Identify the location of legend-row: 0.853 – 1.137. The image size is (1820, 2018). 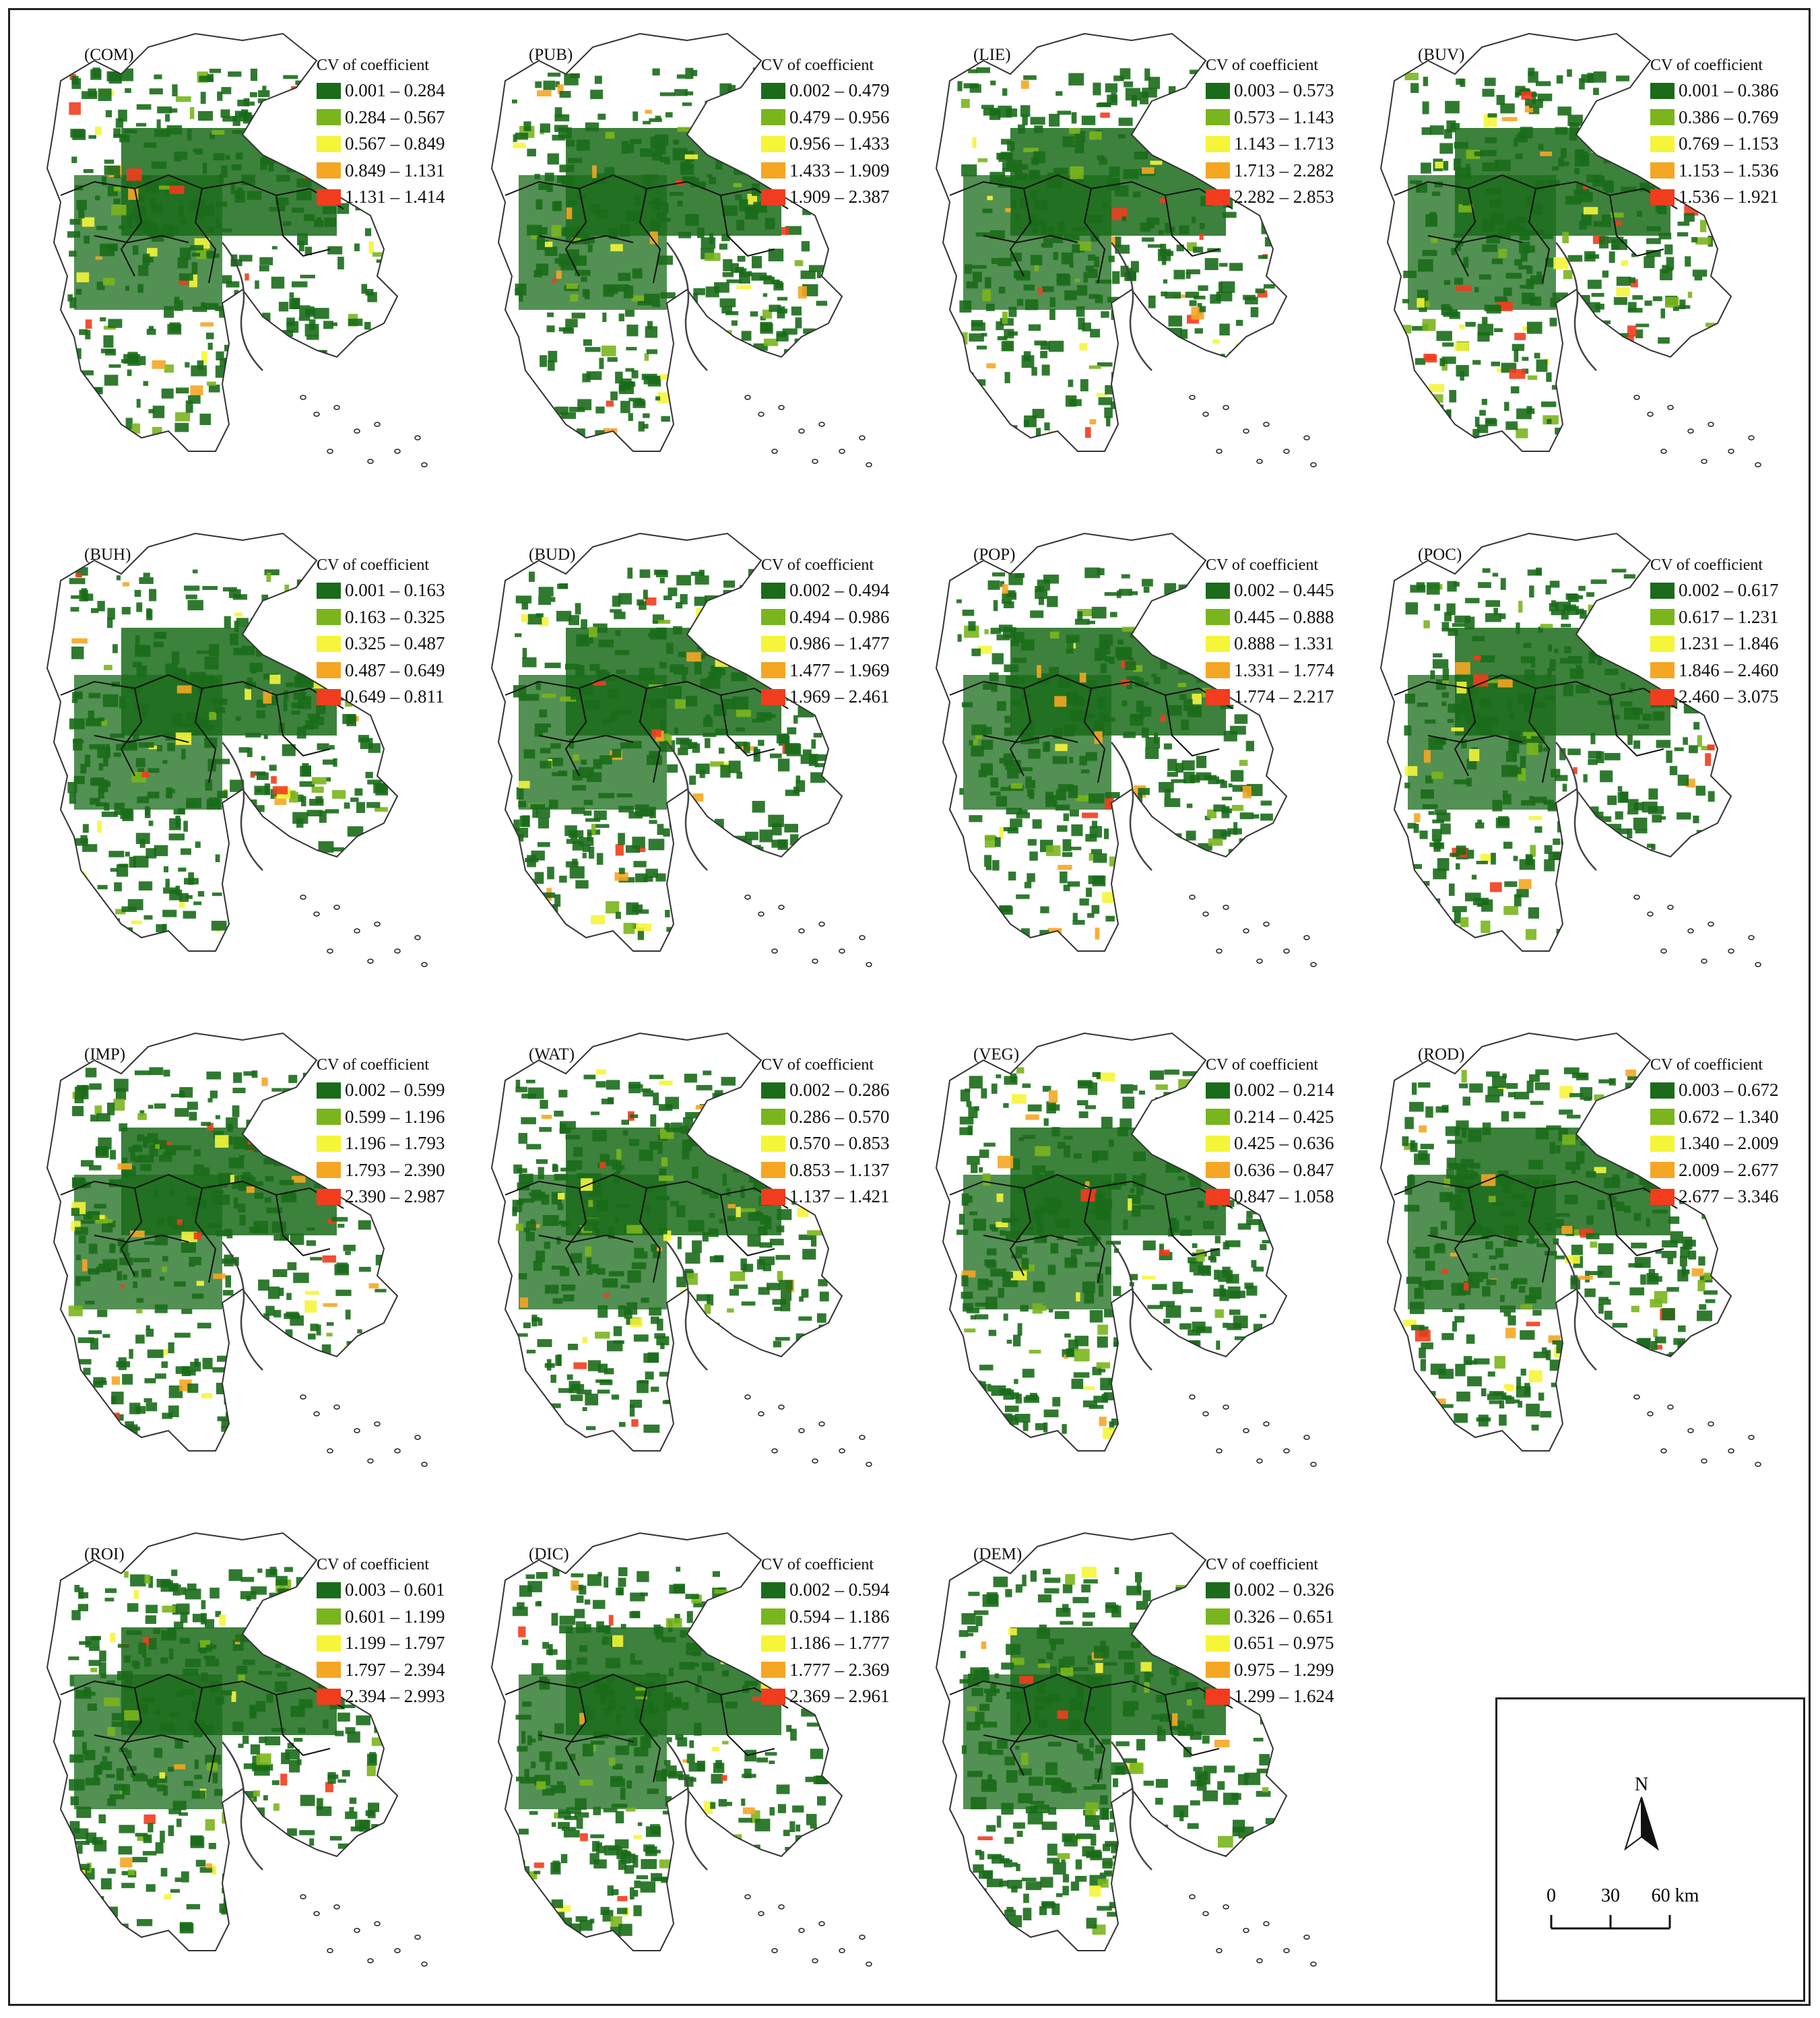
(835, 1170).